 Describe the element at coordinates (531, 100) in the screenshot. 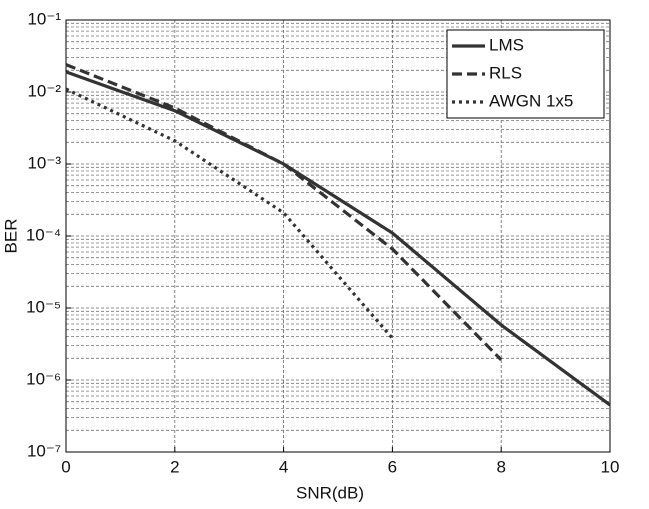

I see `legend-label: AWGN 1x5` at that location.